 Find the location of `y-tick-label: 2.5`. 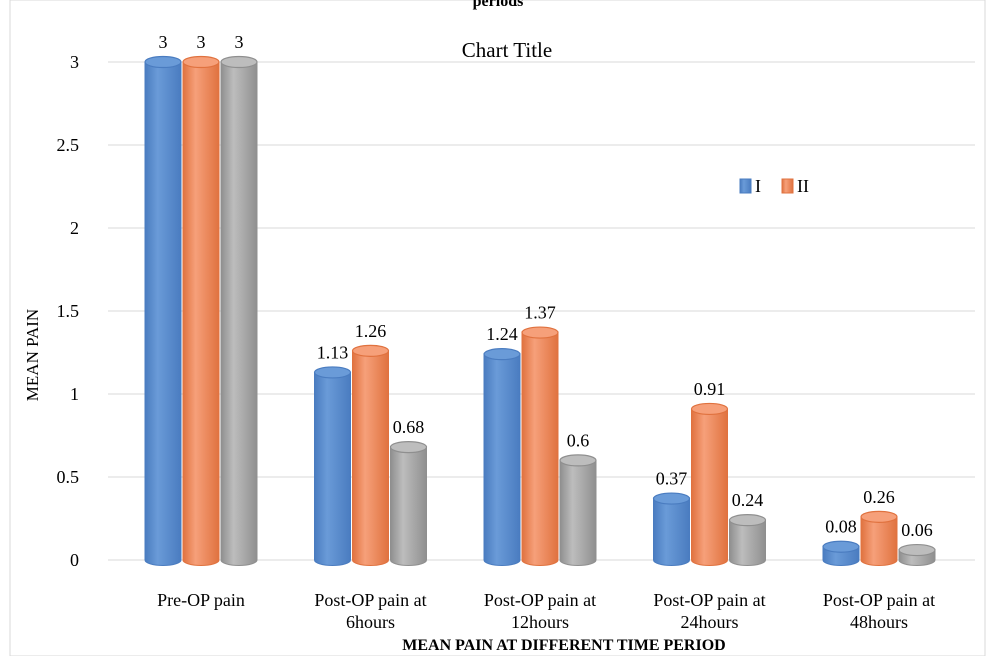

y-tick-label: 2.5 is located at coordinates (68, 145).